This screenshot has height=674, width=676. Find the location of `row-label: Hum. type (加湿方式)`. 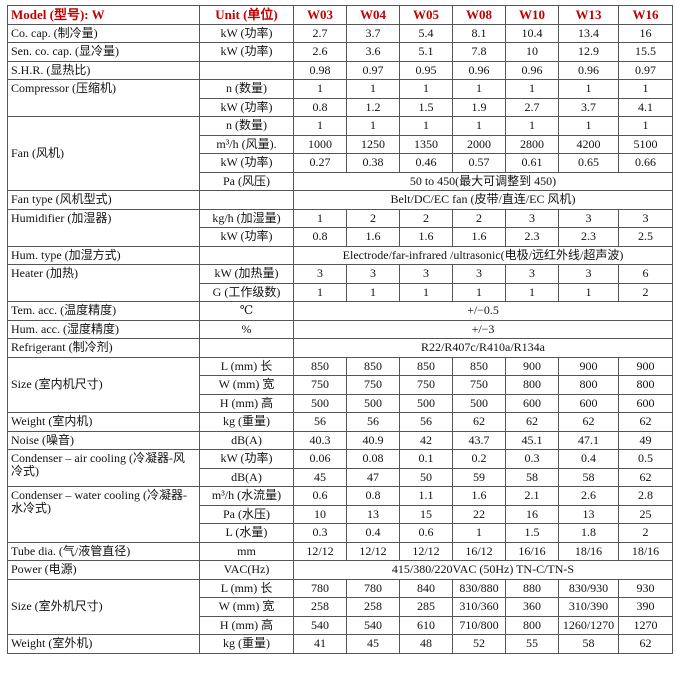

row-label: Hum. type (加湿方式) is located at coordinates (103, 255).